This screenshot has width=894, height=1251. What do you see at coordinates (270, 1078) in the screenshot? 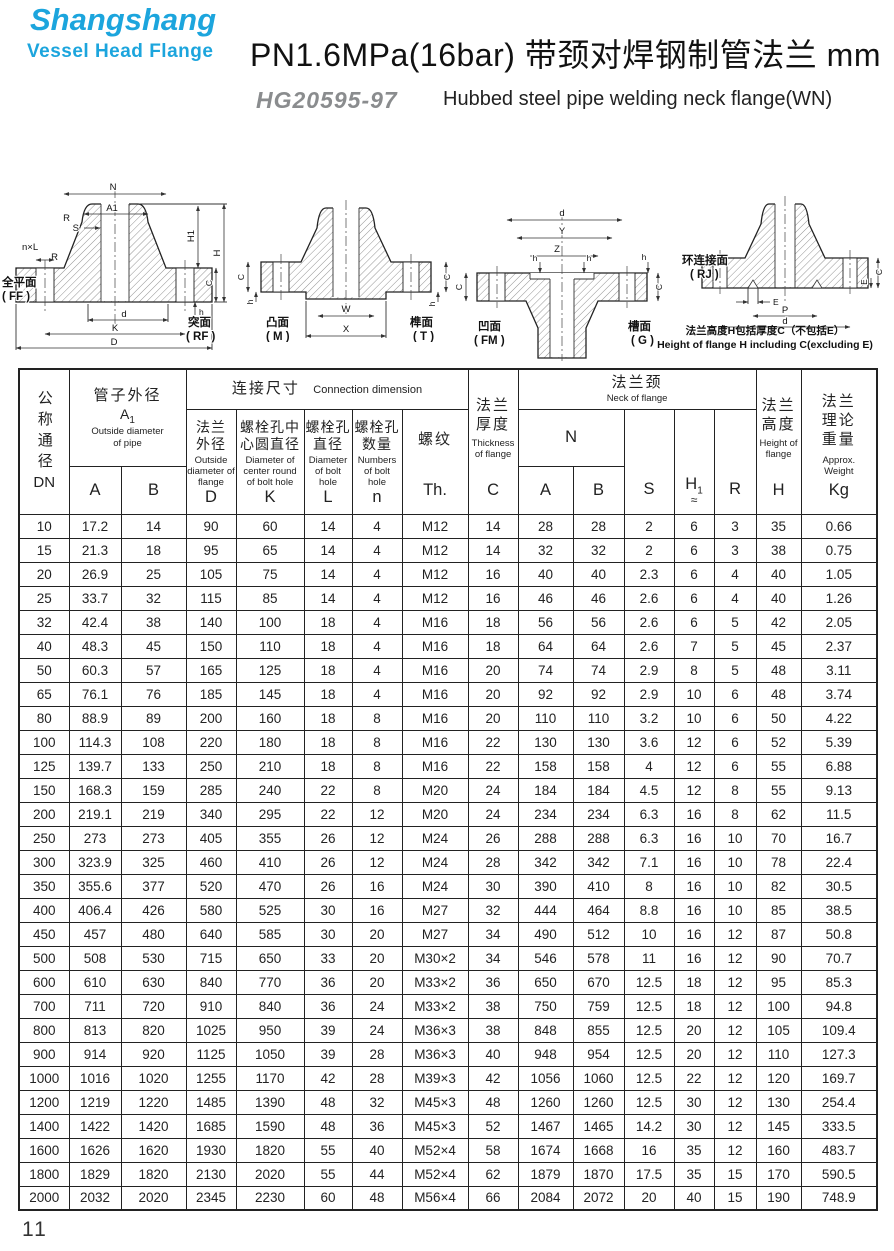
I see `table-cell: 1170` at bounding box center [270, 1078].